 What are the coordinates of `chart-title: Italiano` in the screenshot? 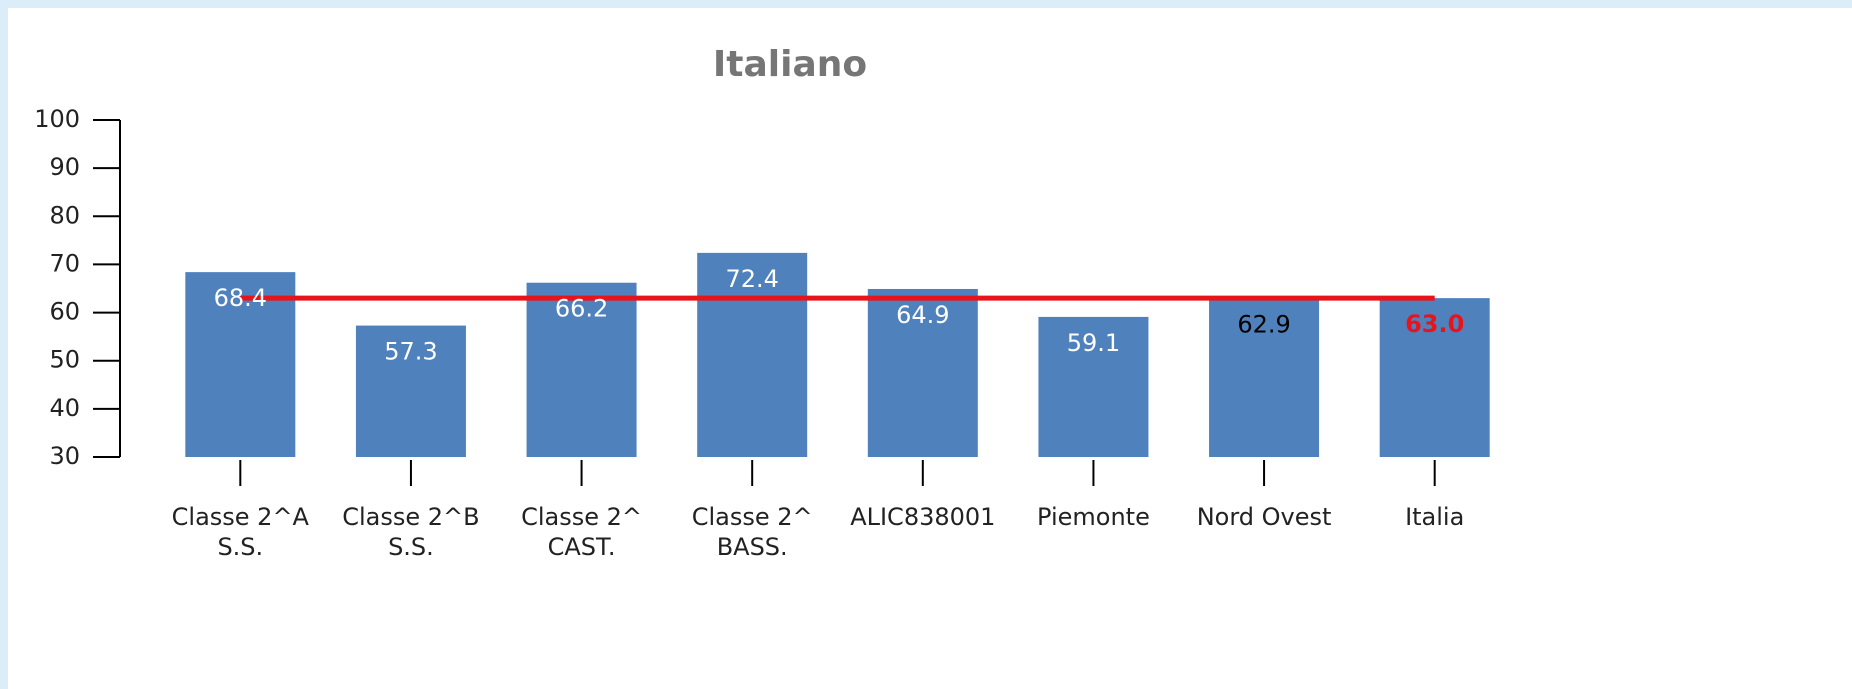 It's located at (790, 64).